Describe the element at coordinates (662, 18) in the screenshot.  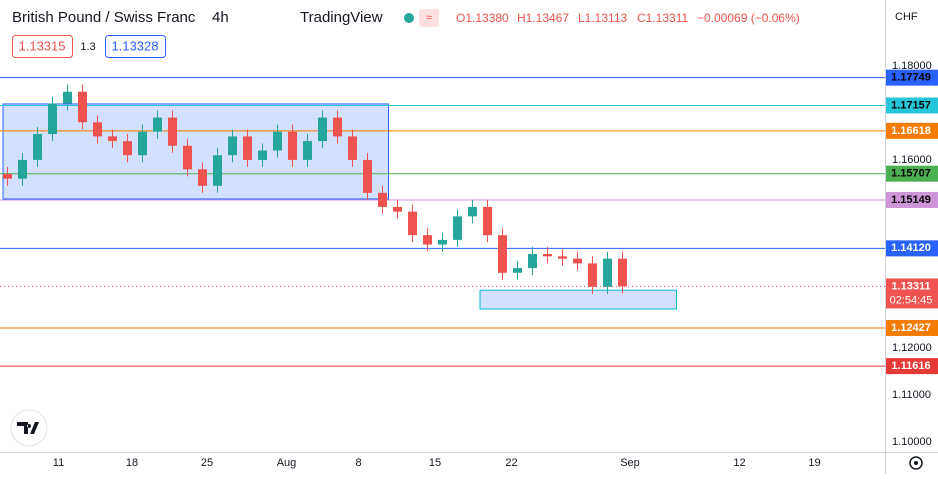
I see `ohlc-close: C1.13311` at that location.